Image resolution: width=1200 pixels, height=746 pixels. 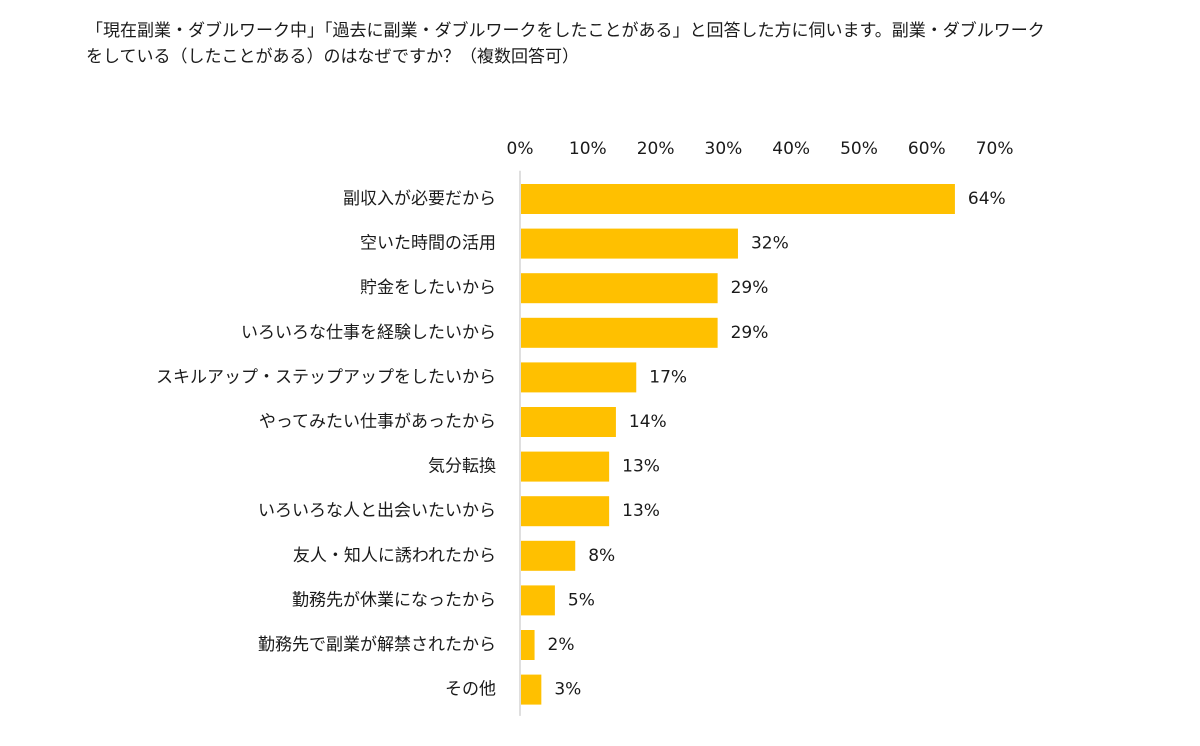 What do you see at coordinates (377, 645) in the screenshot?
I see `category-label: 勤務先で副業が解禁されたから` at bounding box center [377, 645].